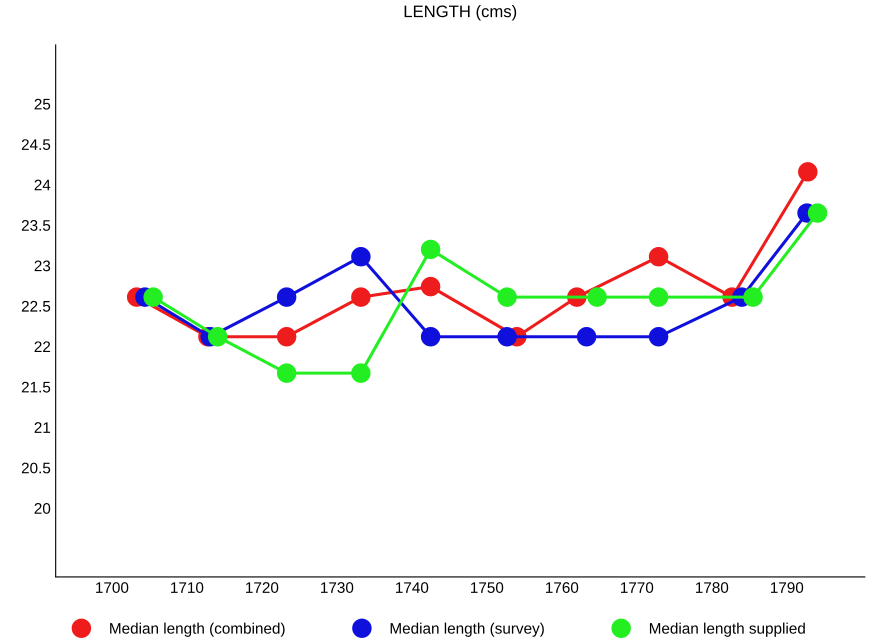  Describe the element at coordinates (42, 508) in the screenshot. I see `y-tick-label: 20` at that location.